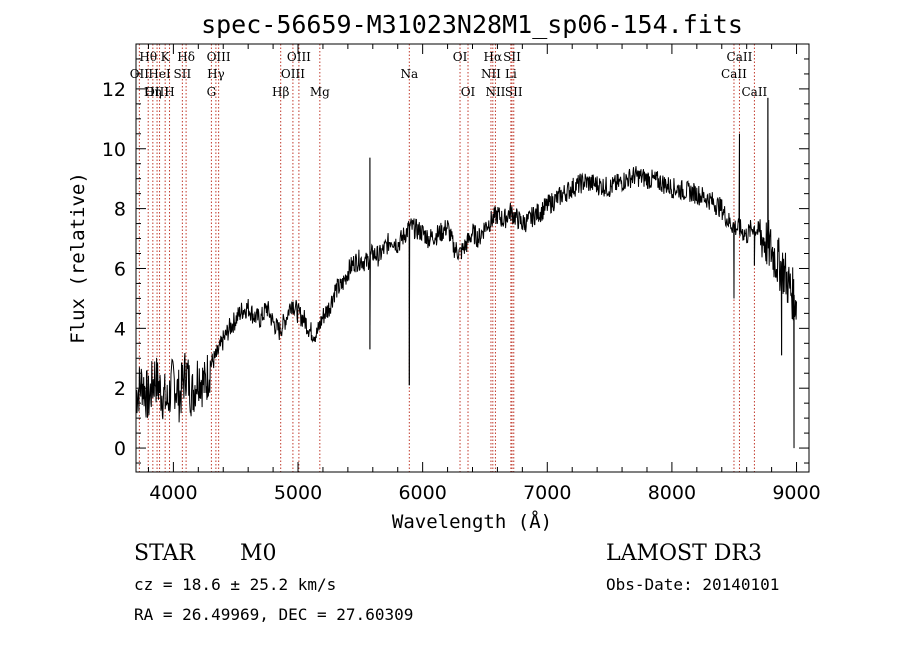 The height and width of the screenshot is (649, 900). Describe the element at coordinates (692, 584) in the screenshot. I see `observation-date: Obs-Date: 20140101` at that location.